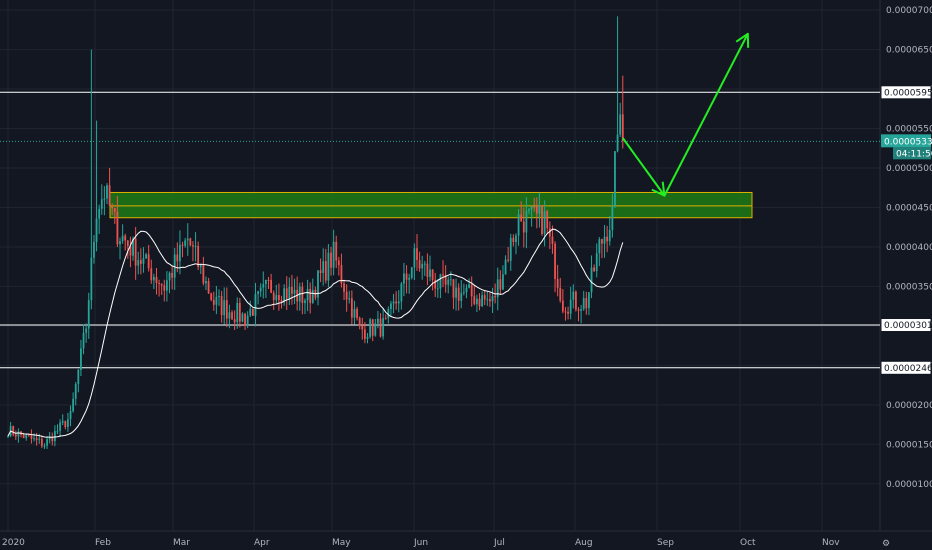 Image resolution: width=932 pixels, height=550 pixels. What do you see at coordinates (103, 543) in the screenshot?
I see `time-tick-label: Feb` at bounding box center [103, 543].